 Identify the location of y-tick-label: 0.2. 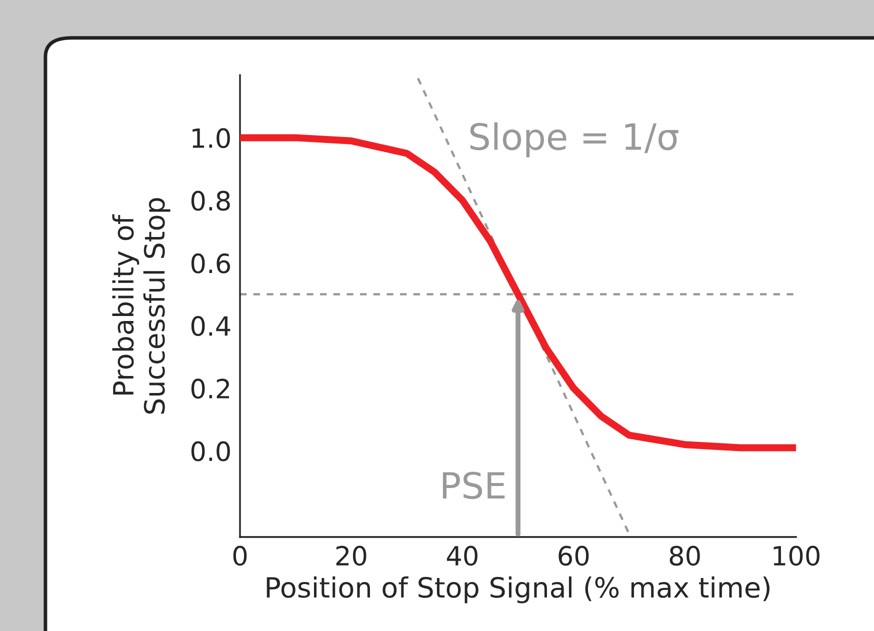
(210, 388).